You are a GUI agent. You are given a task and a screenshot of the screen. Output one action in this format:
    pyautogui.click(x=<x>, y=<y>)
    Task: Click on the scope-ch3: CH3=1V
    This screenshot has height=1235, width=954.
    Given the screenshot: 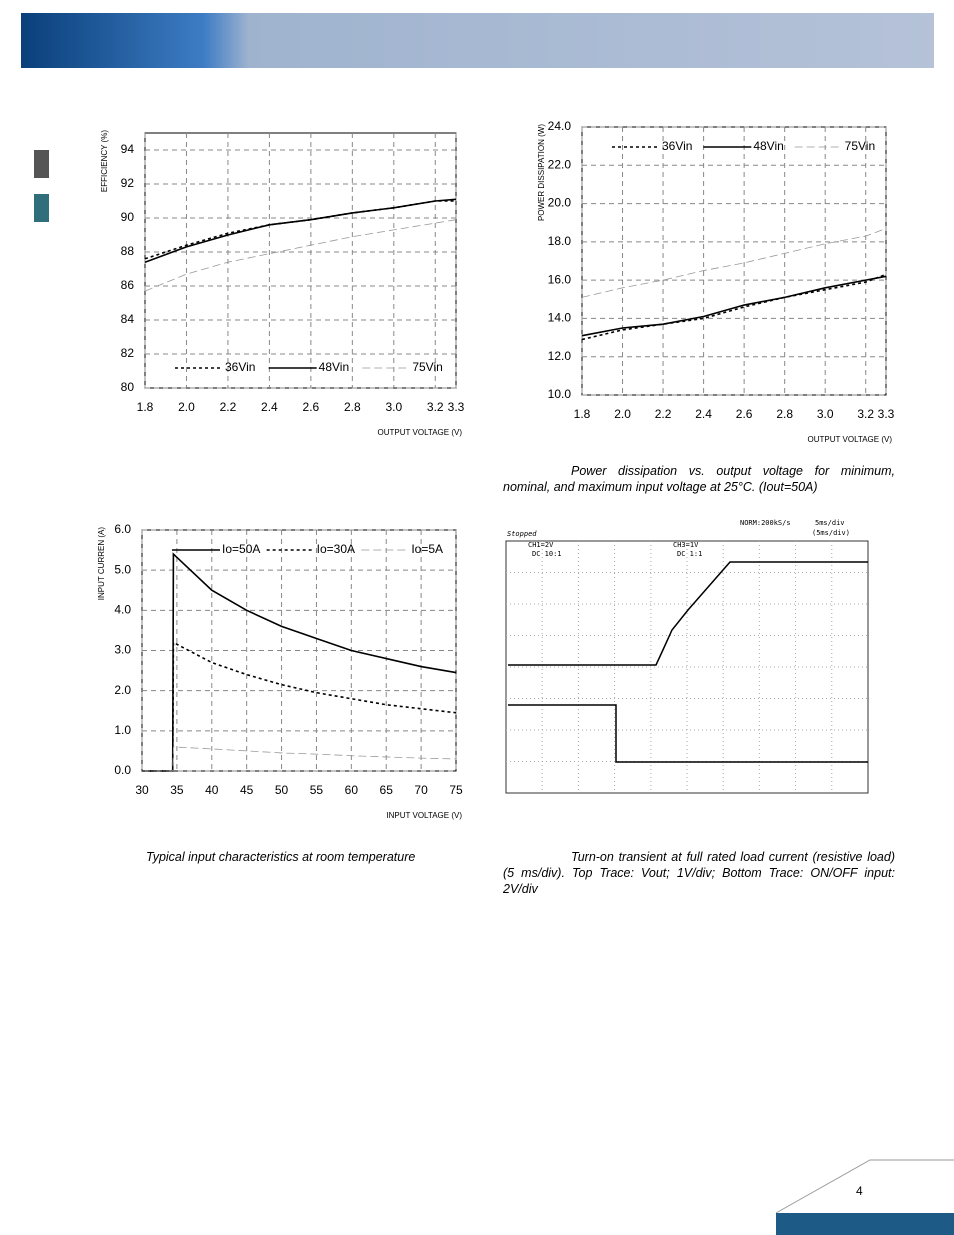 What is the action you would take?
    pyautogui.click(x=686, y=545)
    